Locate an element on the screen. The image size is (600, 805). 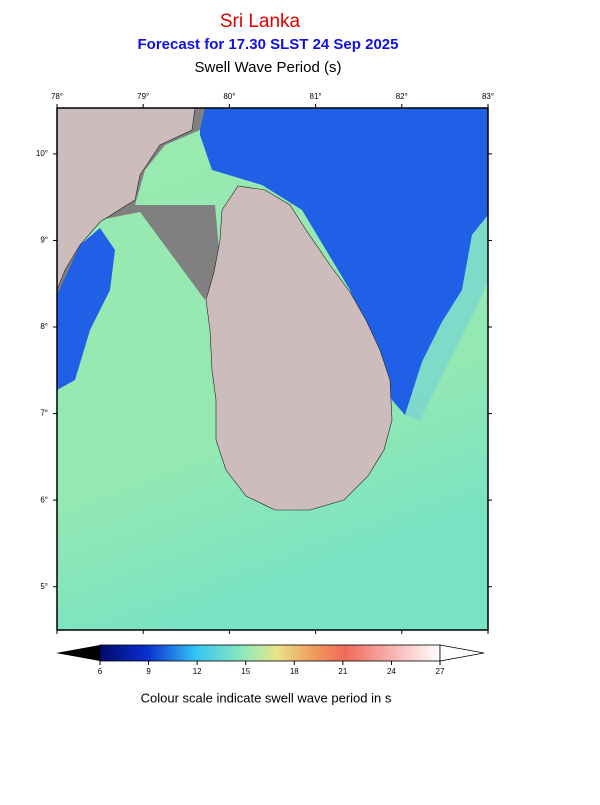
colorbar-tick-label: 21 is located at coordinates (342, 671).